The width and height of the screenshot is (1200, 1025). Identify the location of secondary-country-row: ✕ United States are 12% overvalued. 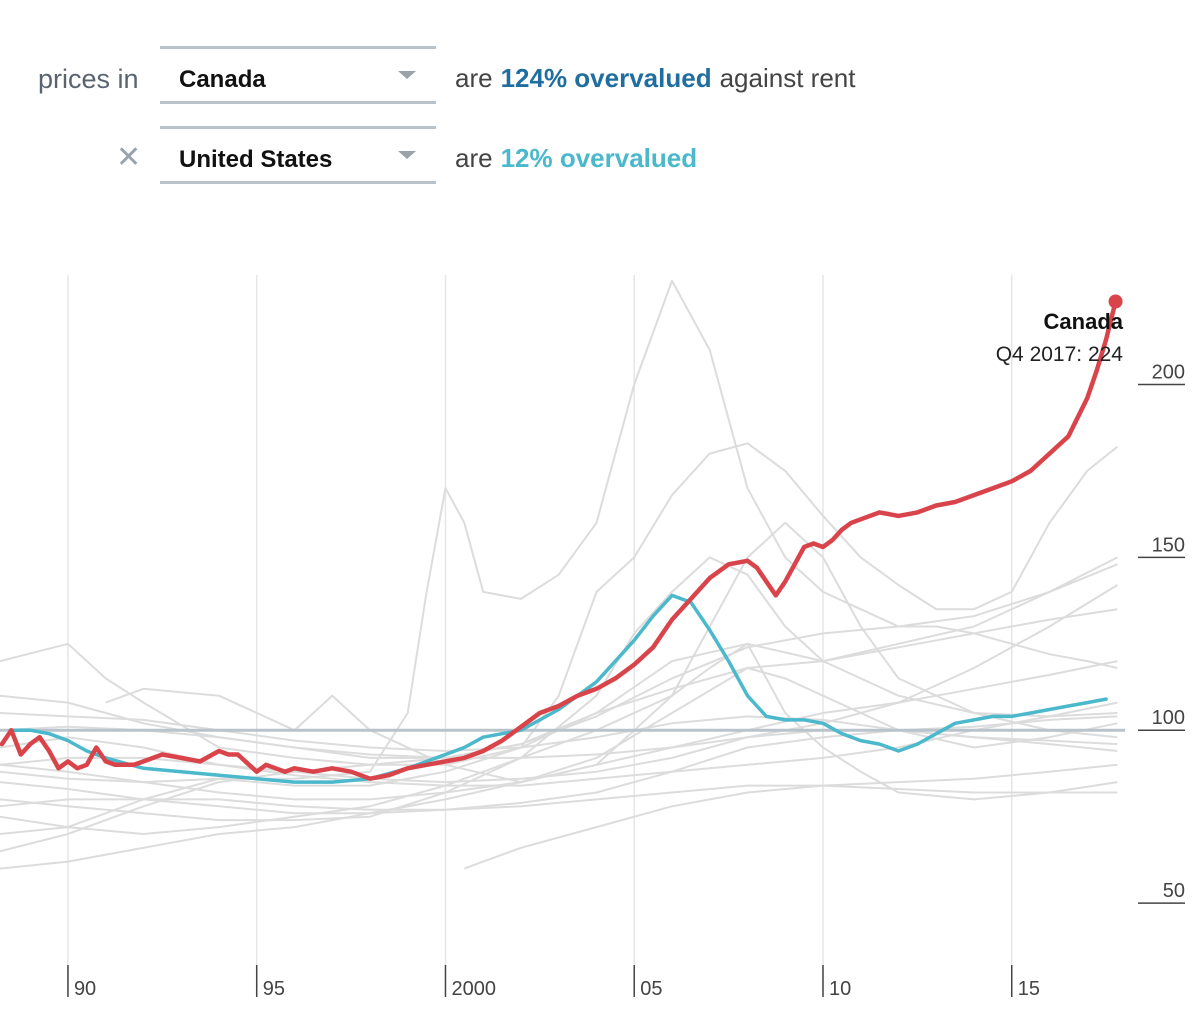
(600, 157).